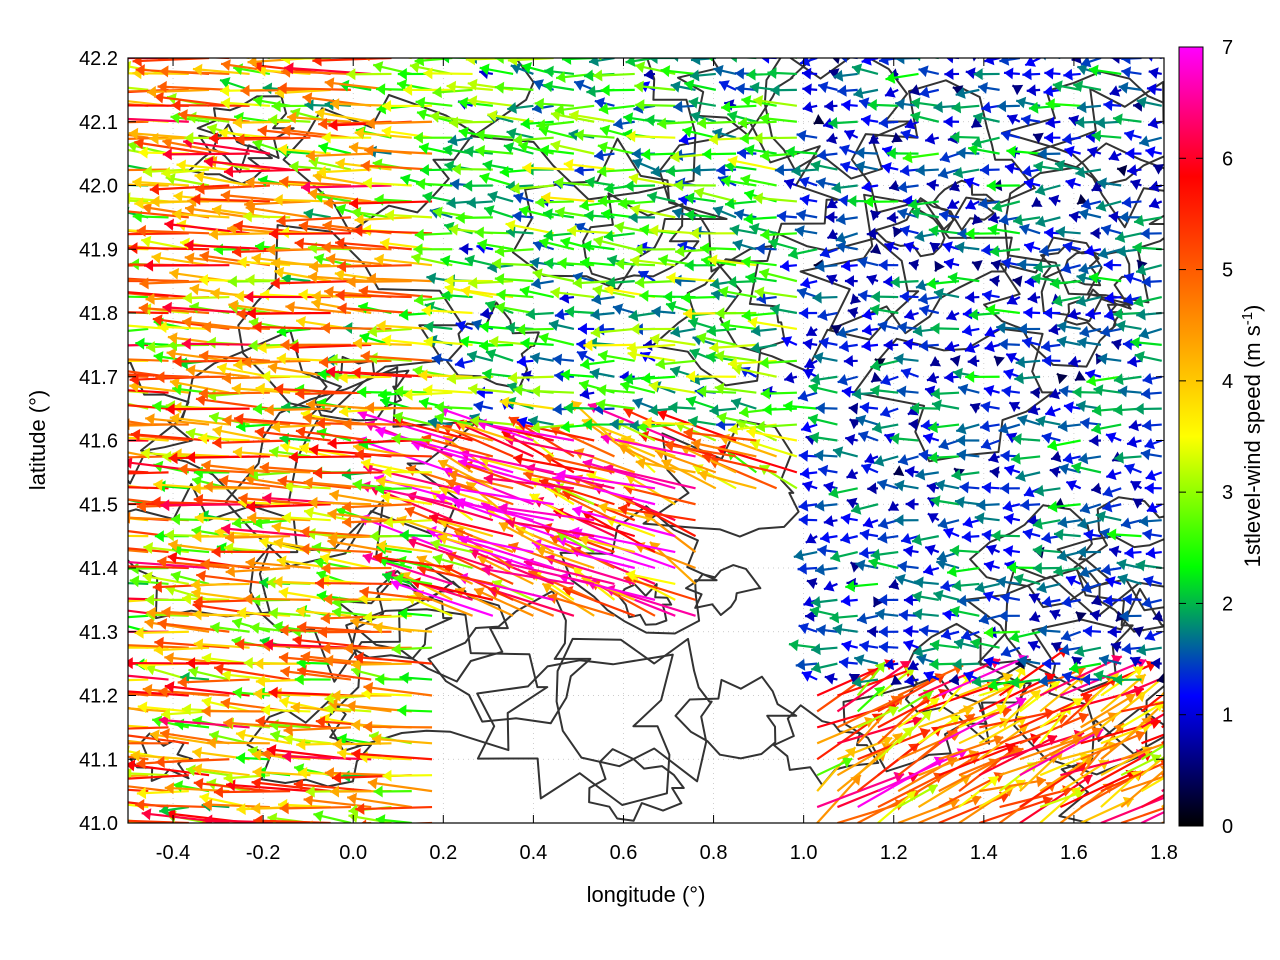  Describe the element at coordinates (98, 250) in the screenshot. I see `y-tick-label: 41.9` at that location.